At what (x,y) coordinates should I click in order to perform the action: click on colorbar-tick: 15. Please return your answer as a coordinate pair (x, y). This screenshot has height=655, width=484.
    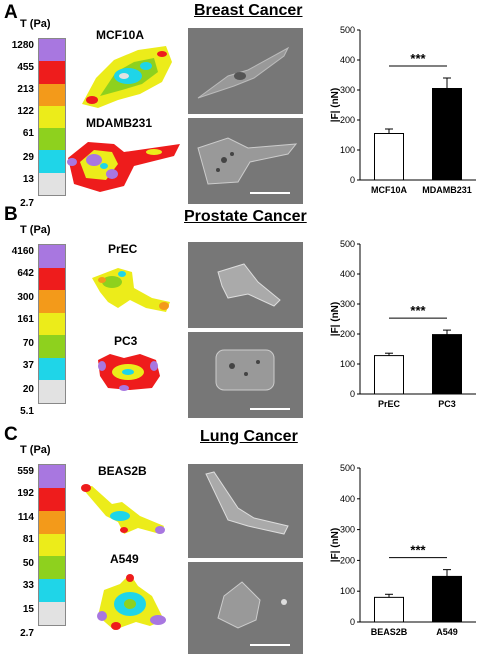
    Looking at the image, I should click on (28, 609).